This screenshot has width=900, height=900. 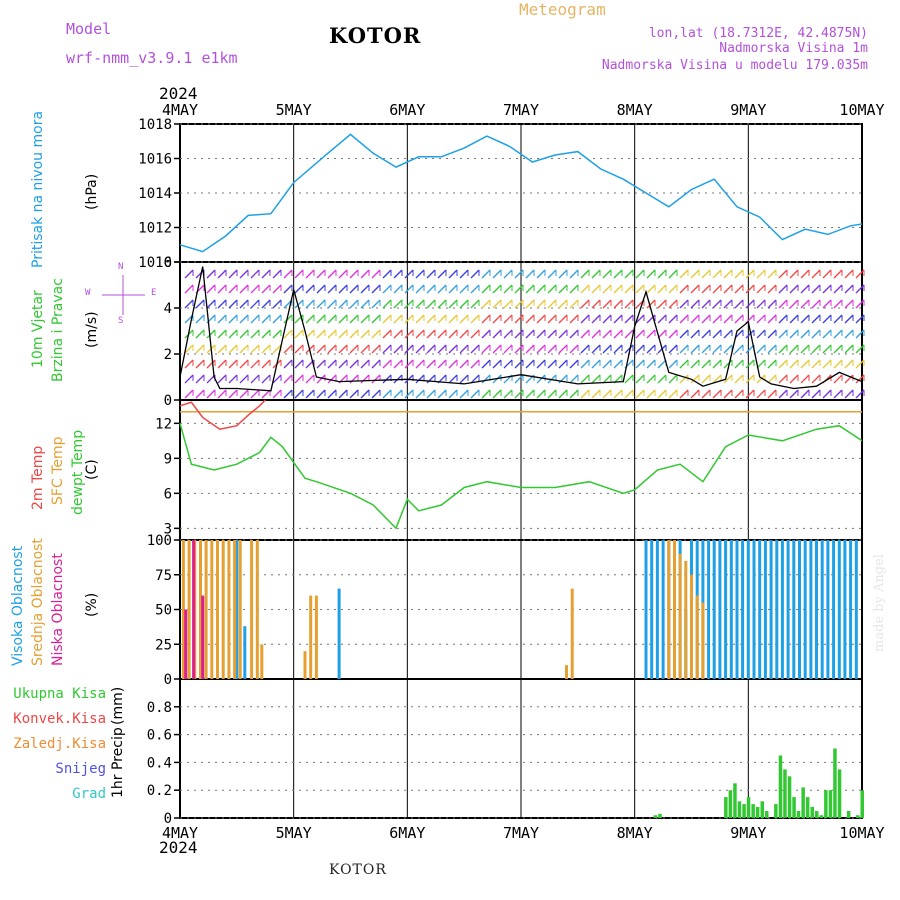 What do you see at coordinates (180, 833) in the screenshot?
I see `x-tick-label-bottom: 4MAY` at bounding box center [180, 833].